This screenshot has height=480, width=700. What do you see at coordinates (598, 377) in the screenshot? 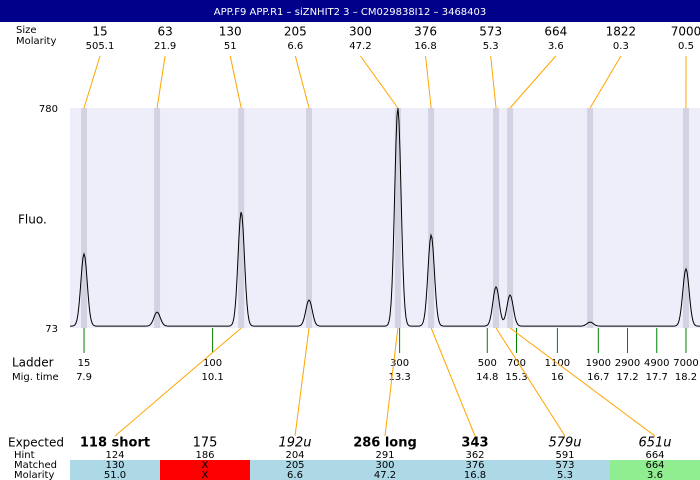
I see `ladder-time: 16.7` at bounding box center [598, 377].